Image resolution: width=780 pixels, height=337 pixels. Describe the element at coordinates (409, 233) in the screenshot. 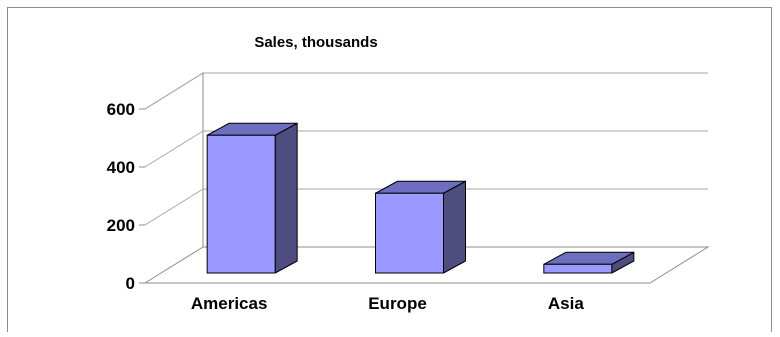

I see `bar-front-europe` at that location.